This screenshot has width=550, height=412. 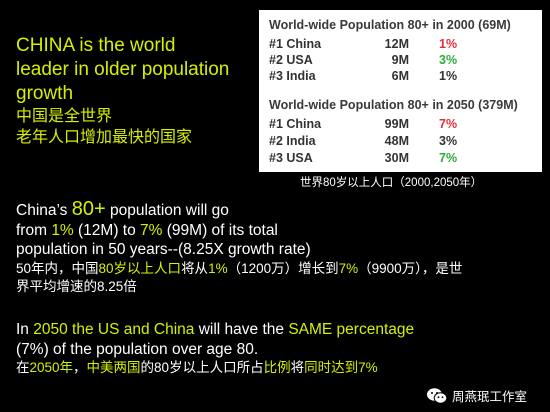 I want to click on text-run: (12M) to, so click(x=107, y=230).